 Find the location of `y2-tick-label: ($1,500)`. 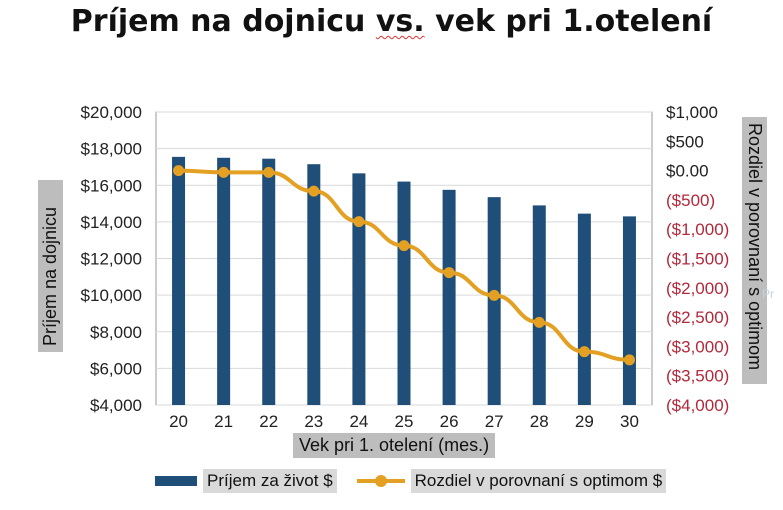

y2-tick-label: ($1,500) is located at coordinates (697, 259).